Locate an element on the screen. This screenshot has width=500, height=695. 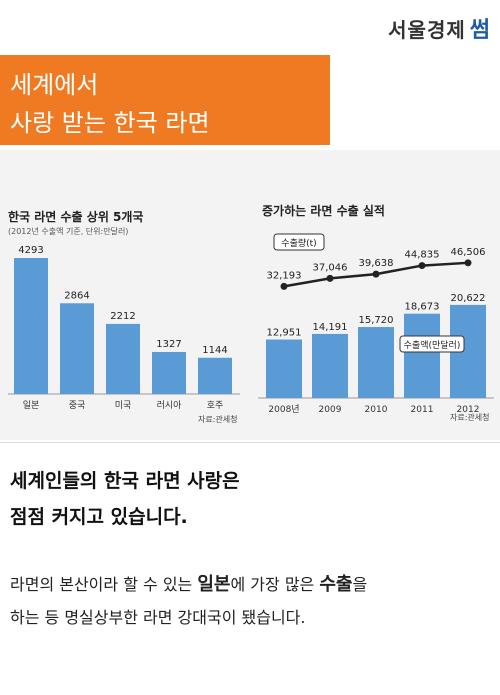
logo-mark-icon: 썸 is located at coordinates (479, 30).